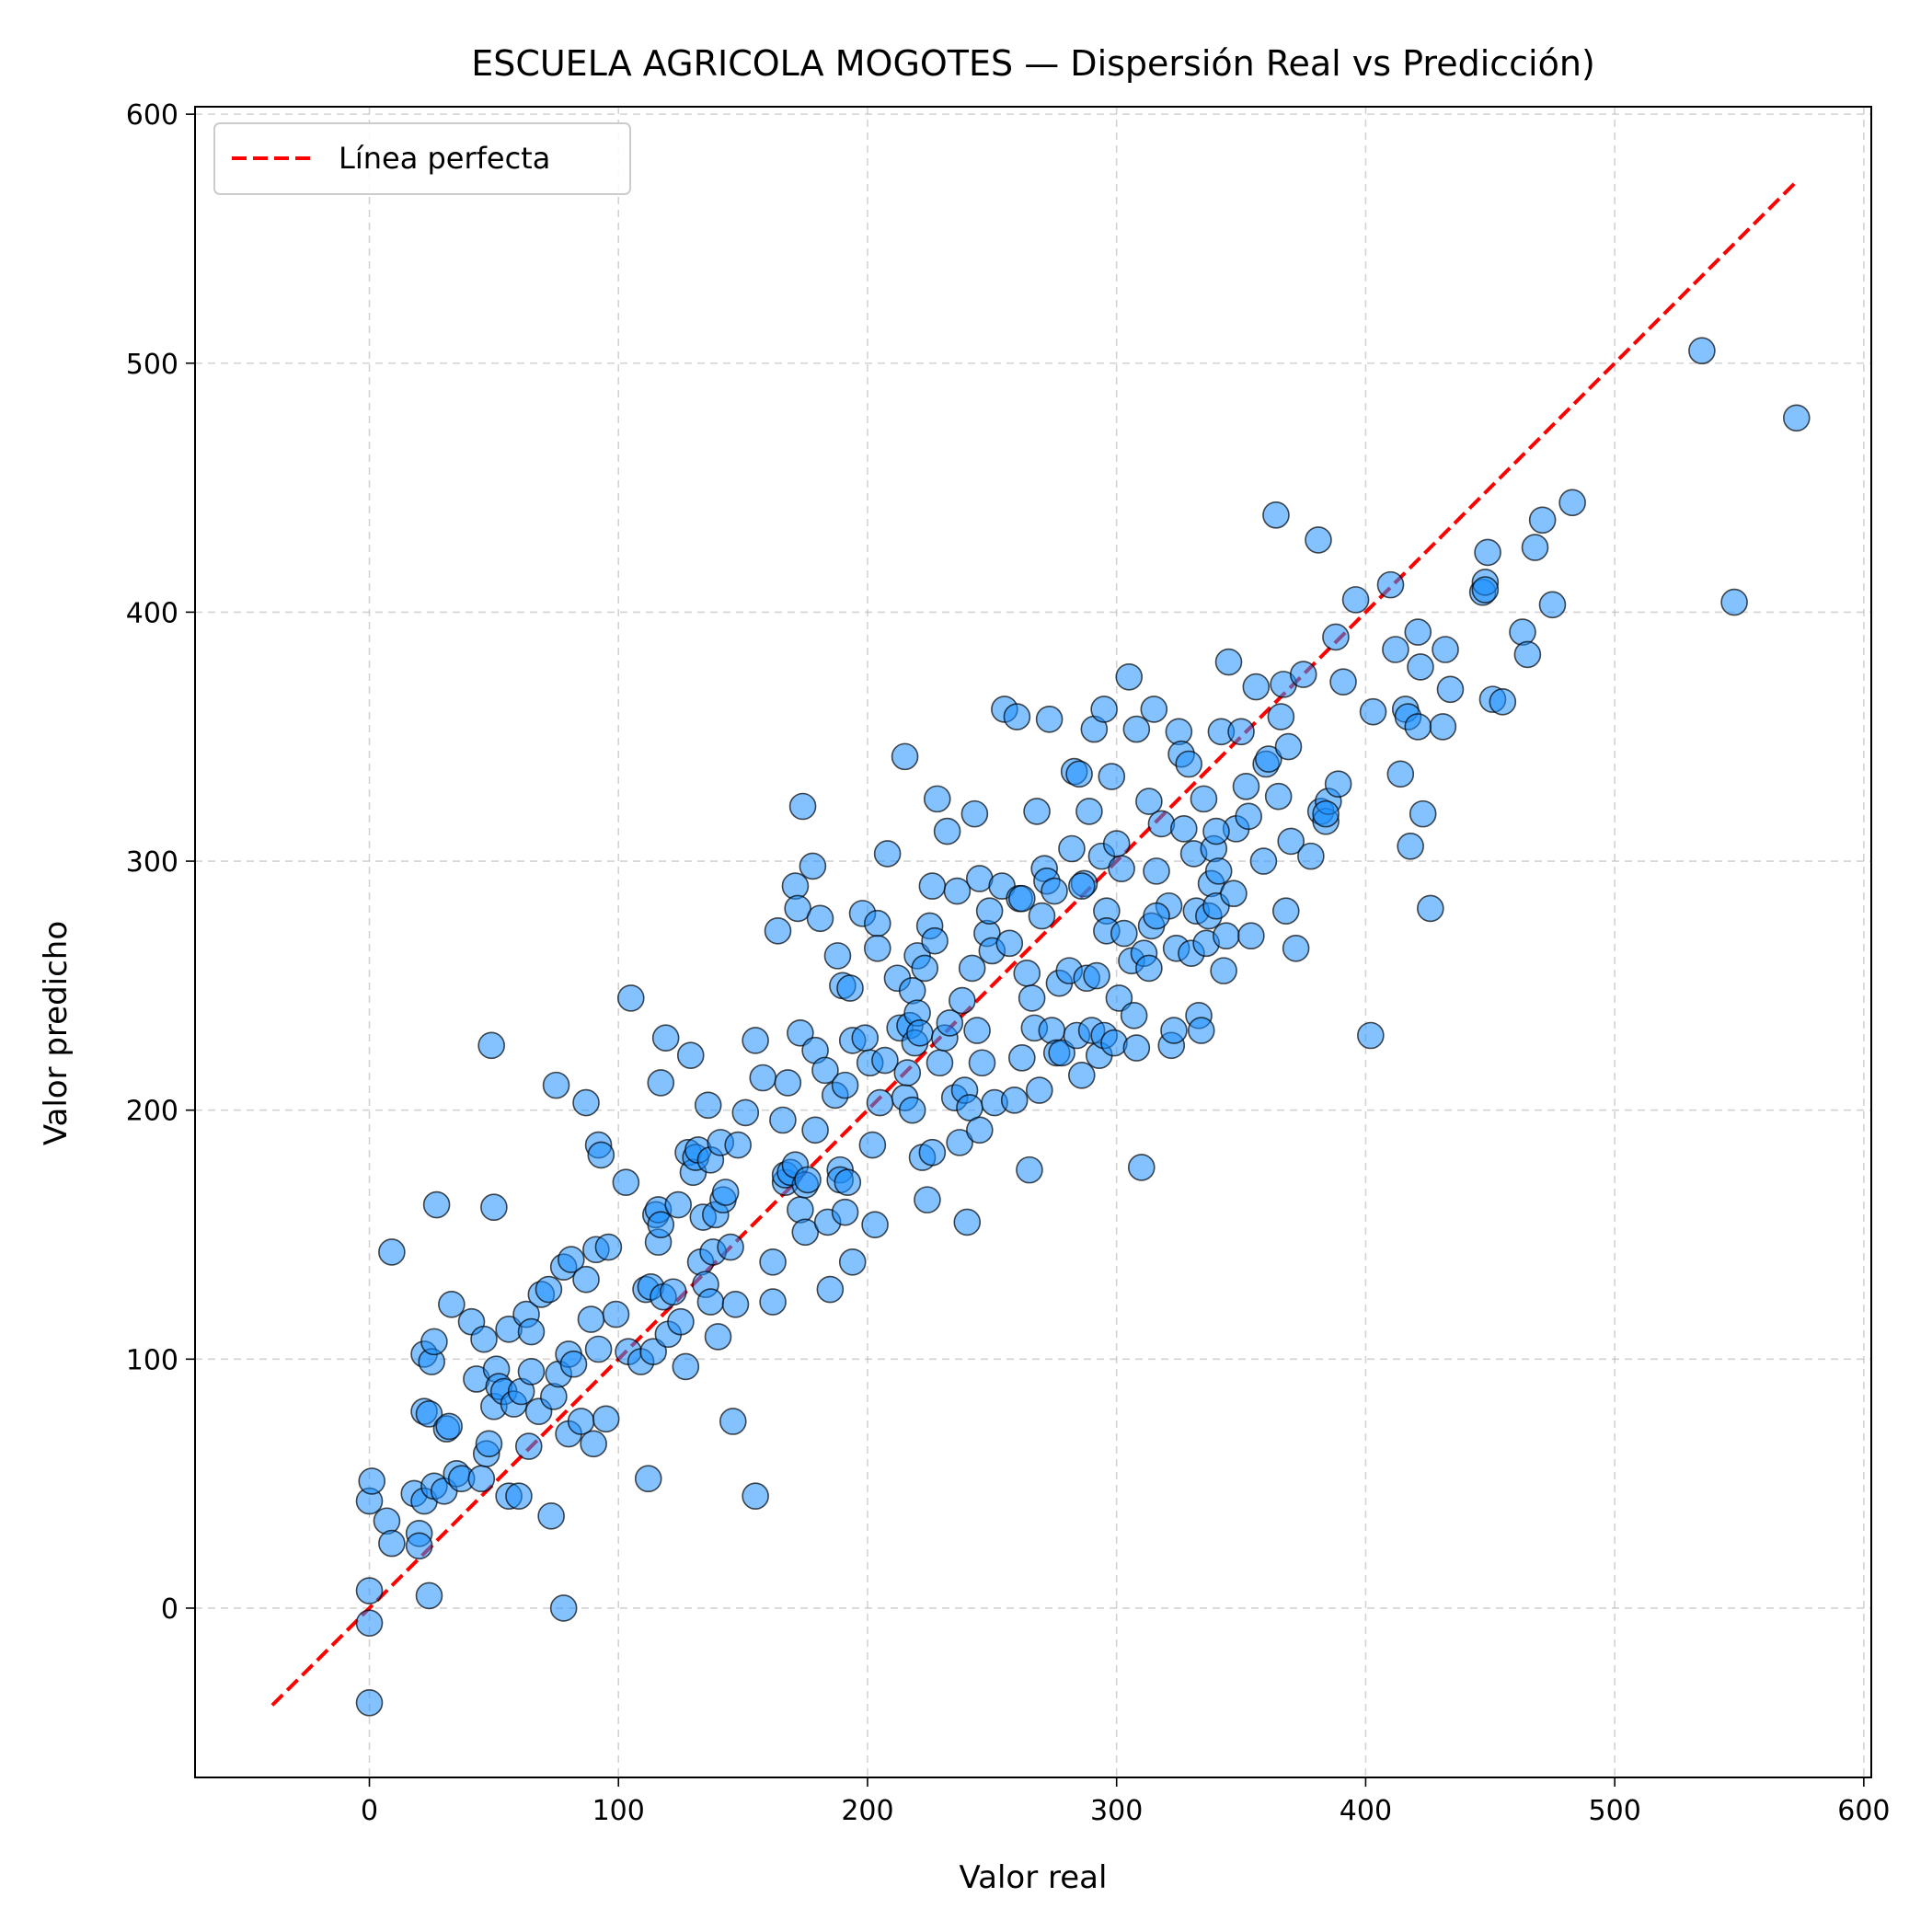 The height and width of the screenshot is (1932, 1932). What do you see at coordinates (1615, 1811) in the screenshot?
I see `x-tick-label: 500` at bounding box center [1615, 1811].